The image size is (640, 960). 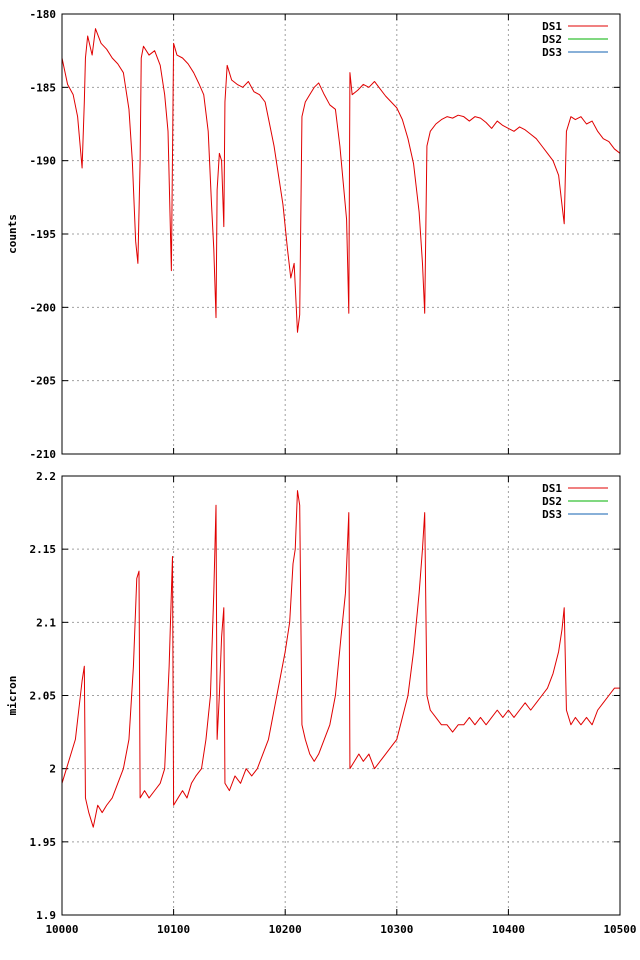 I want to click on x-tick-label: 10000, so click(x=61, y=929).